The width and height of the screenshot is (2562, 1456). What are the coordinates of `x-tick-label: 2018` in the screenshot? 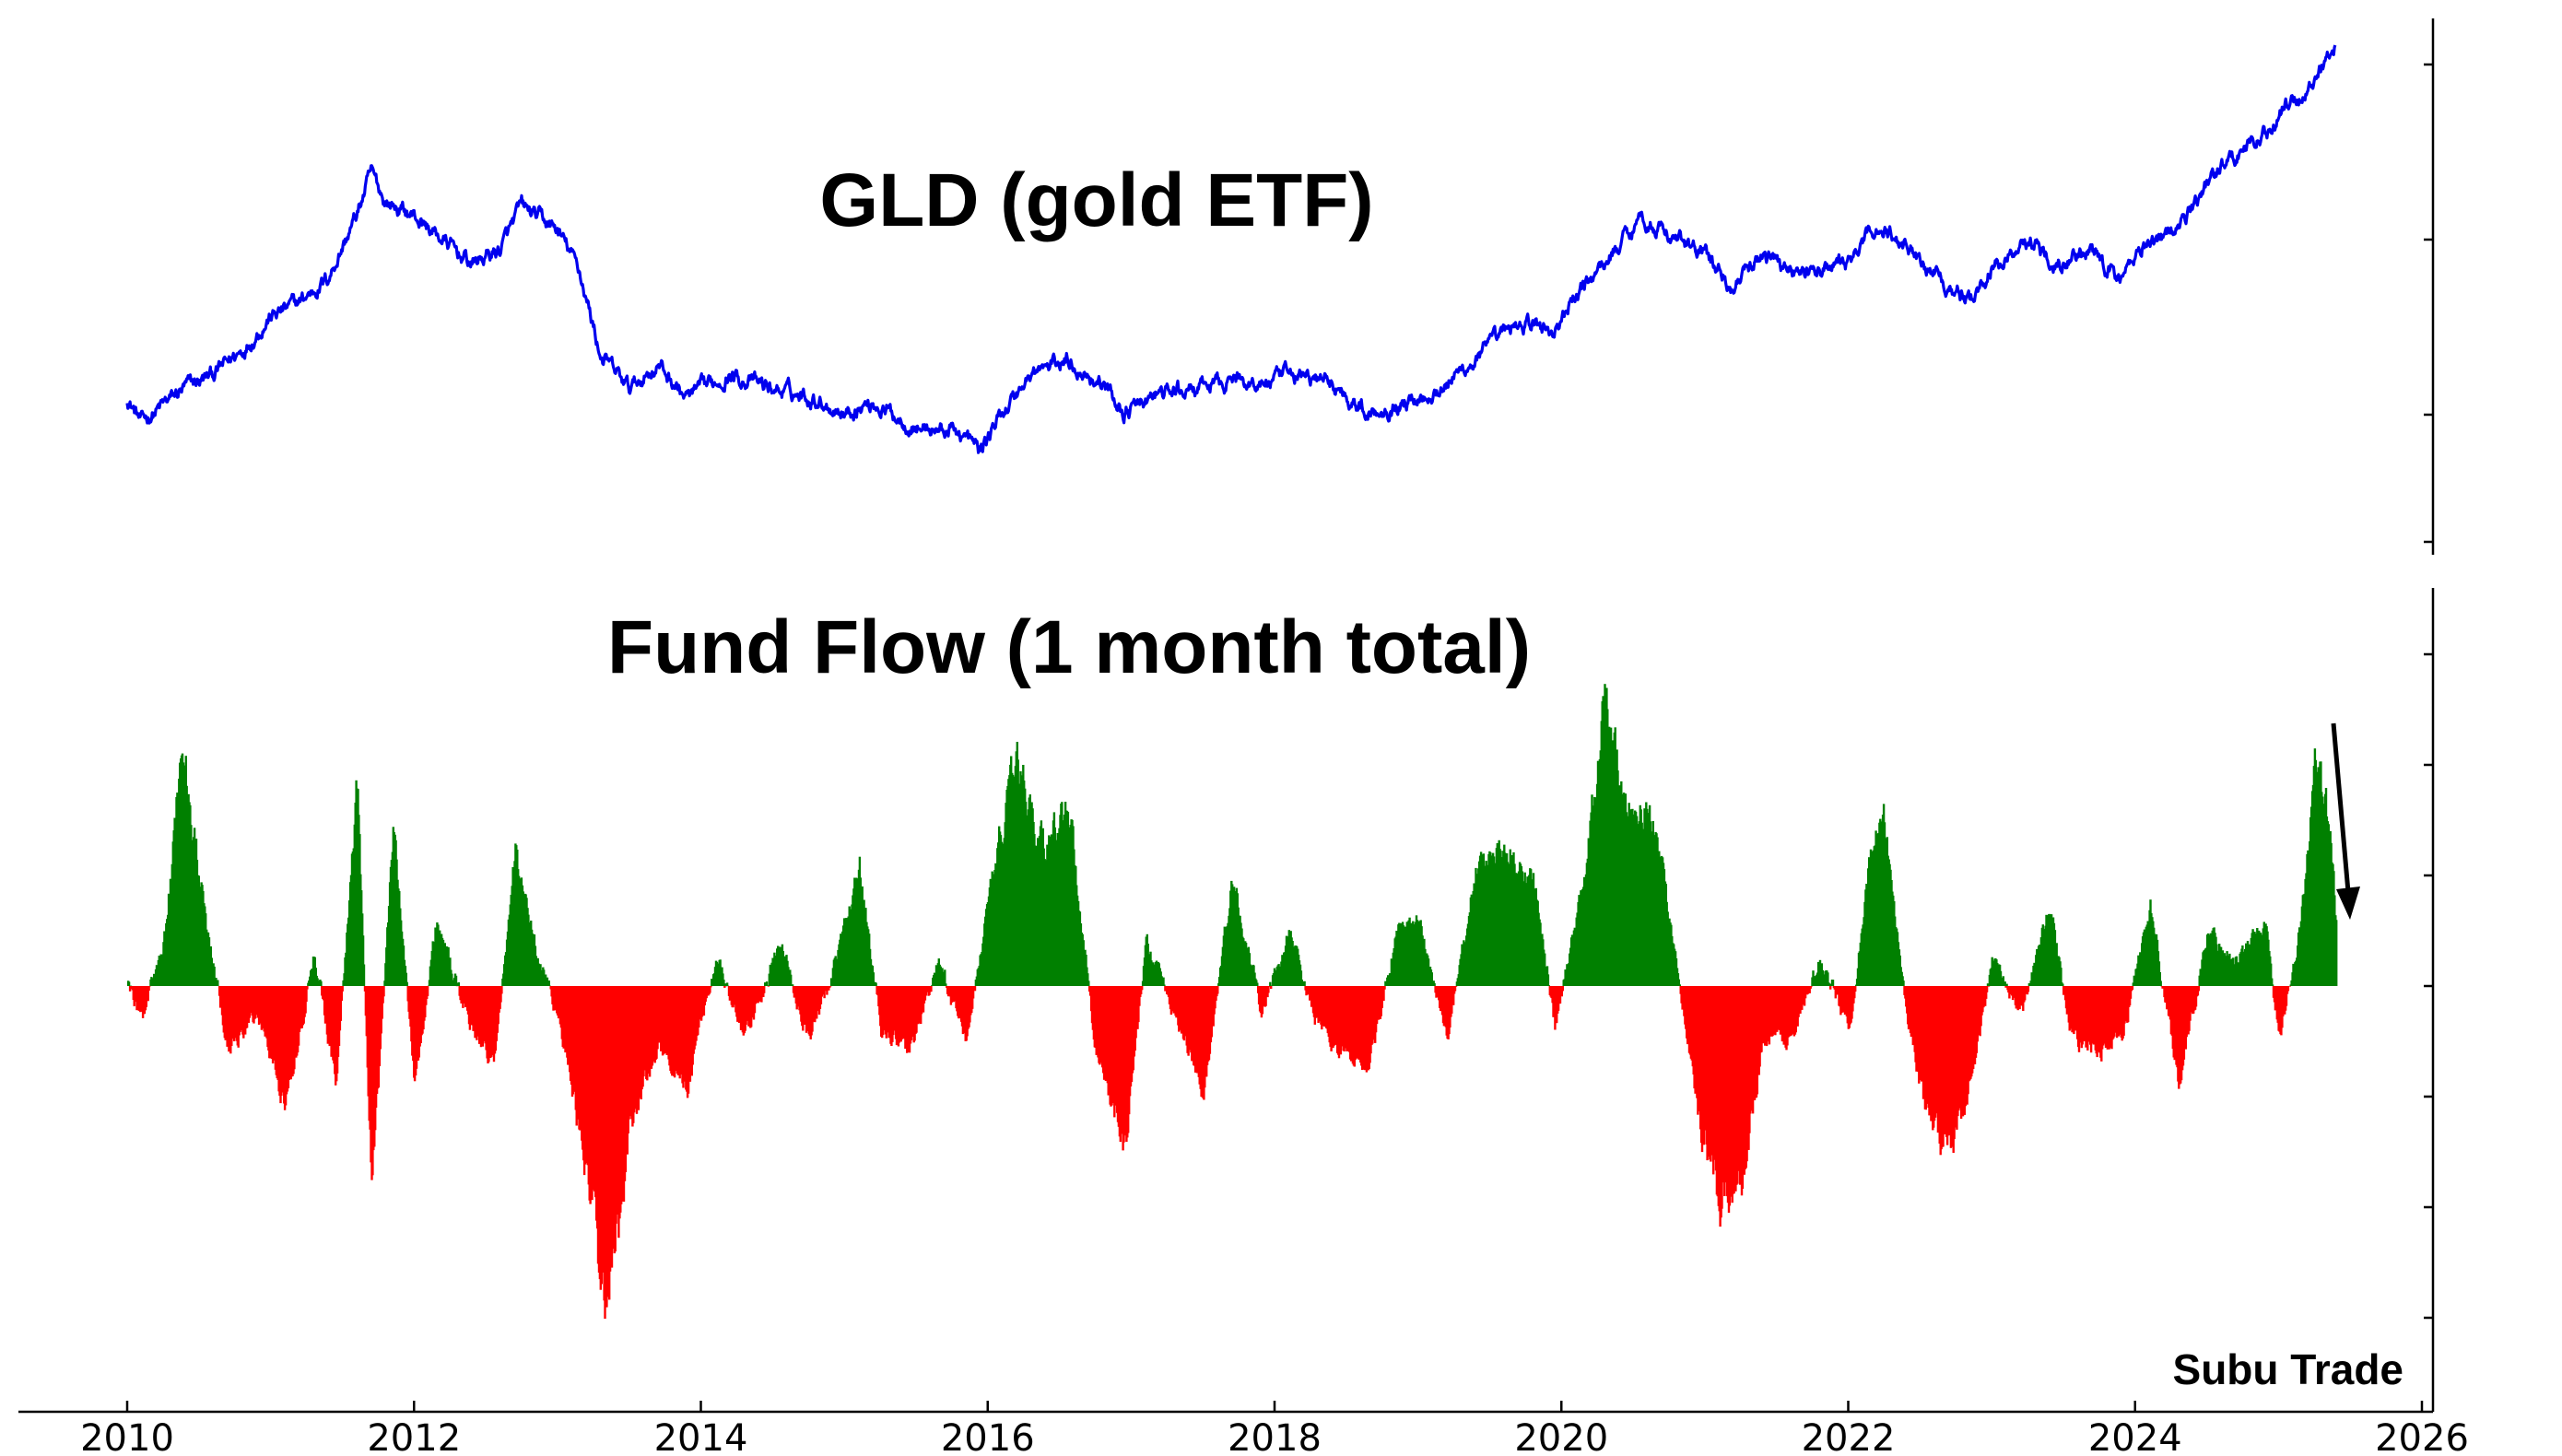 It's located at (1275, 1436).